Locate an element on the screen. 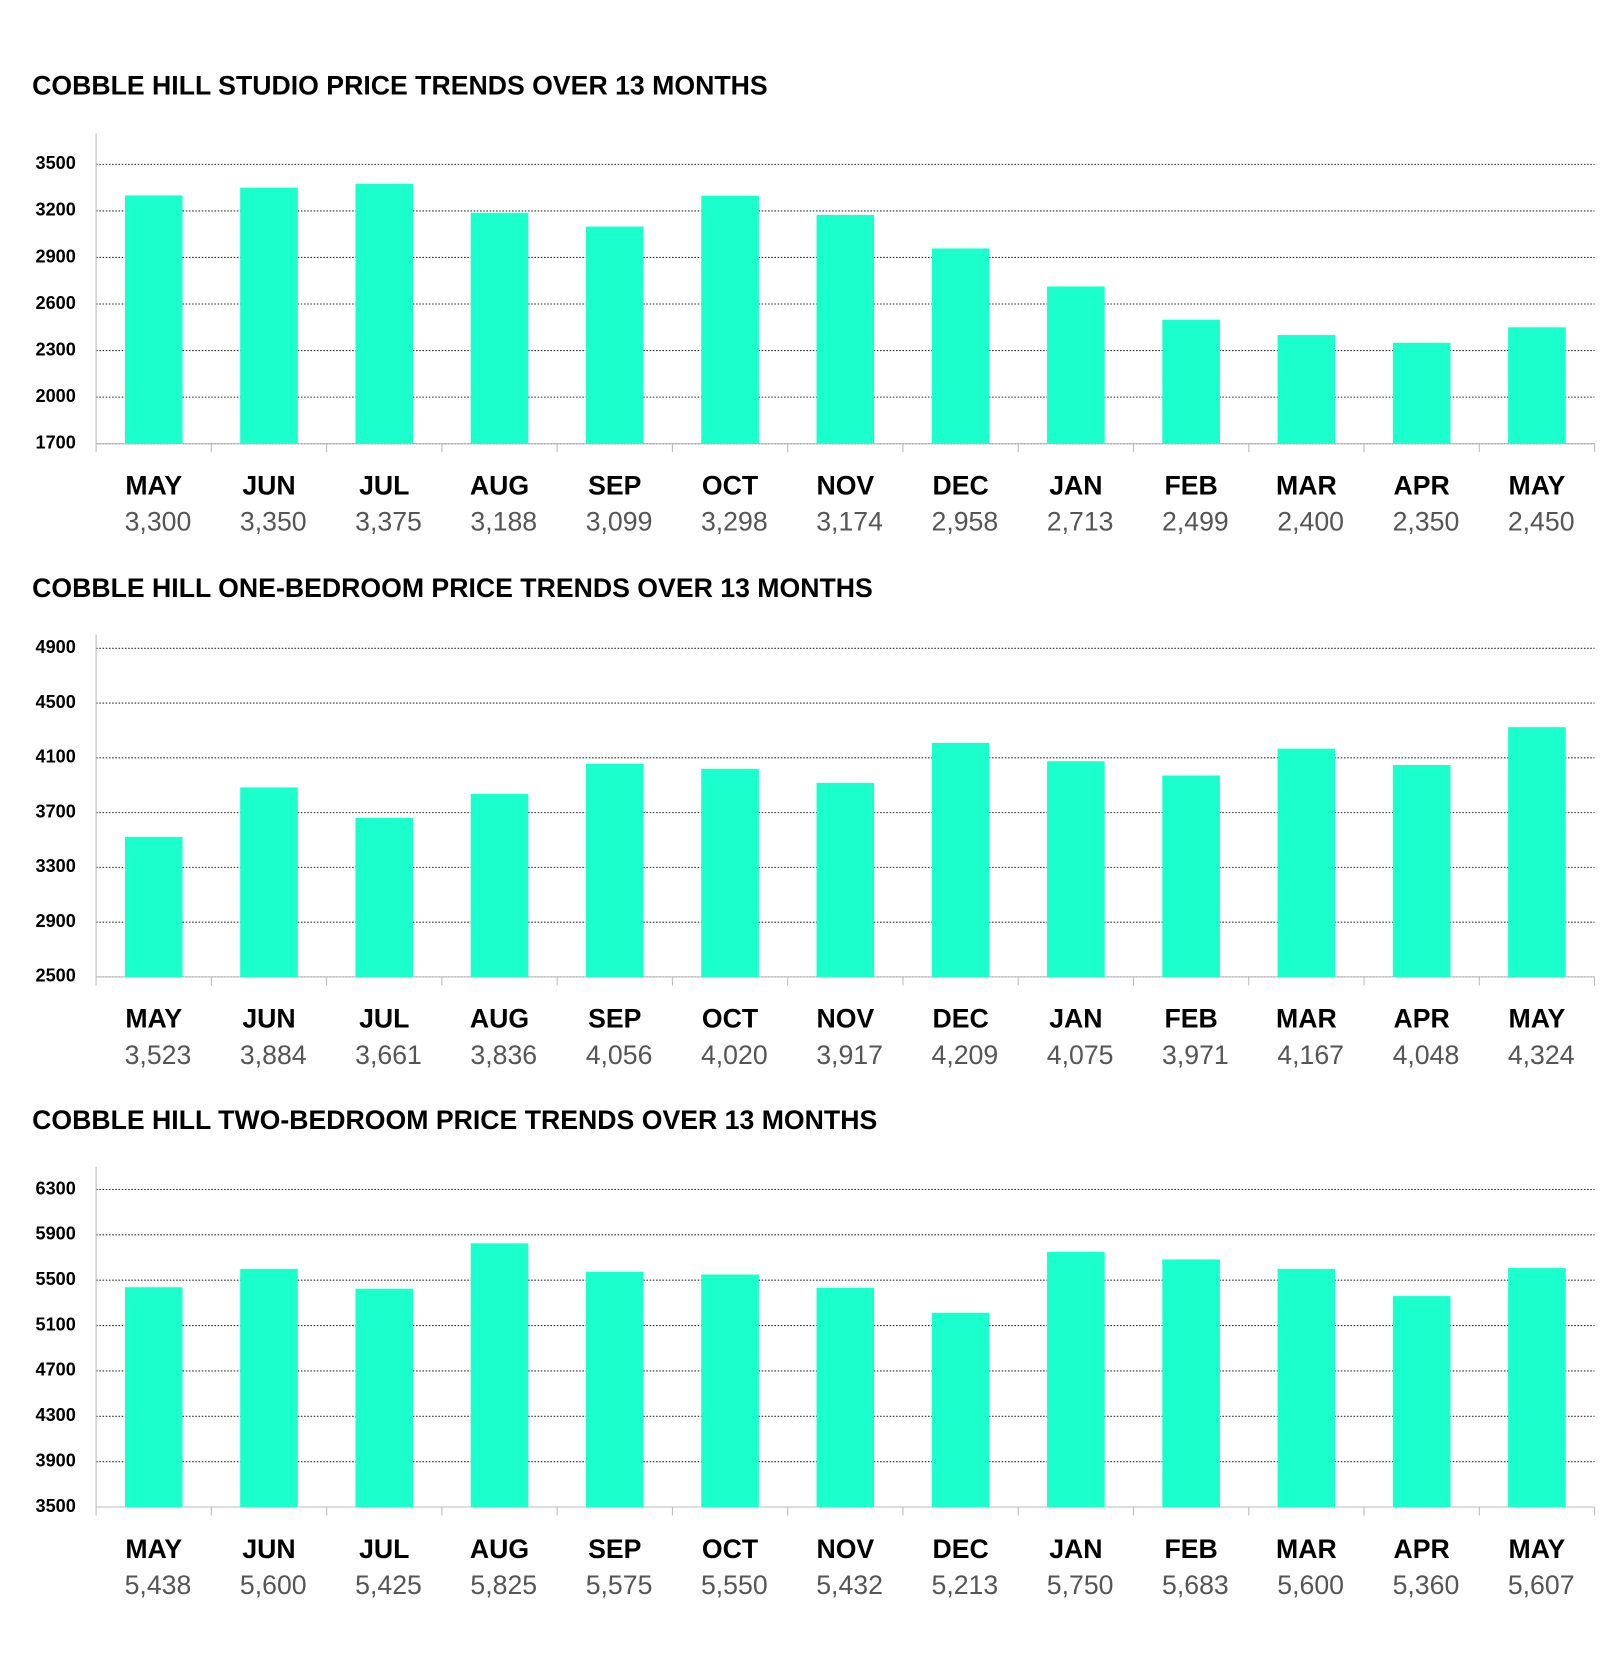 The image size is (1600, 1667). y-tick-label: 3200 is located at coordinates (55, 210).